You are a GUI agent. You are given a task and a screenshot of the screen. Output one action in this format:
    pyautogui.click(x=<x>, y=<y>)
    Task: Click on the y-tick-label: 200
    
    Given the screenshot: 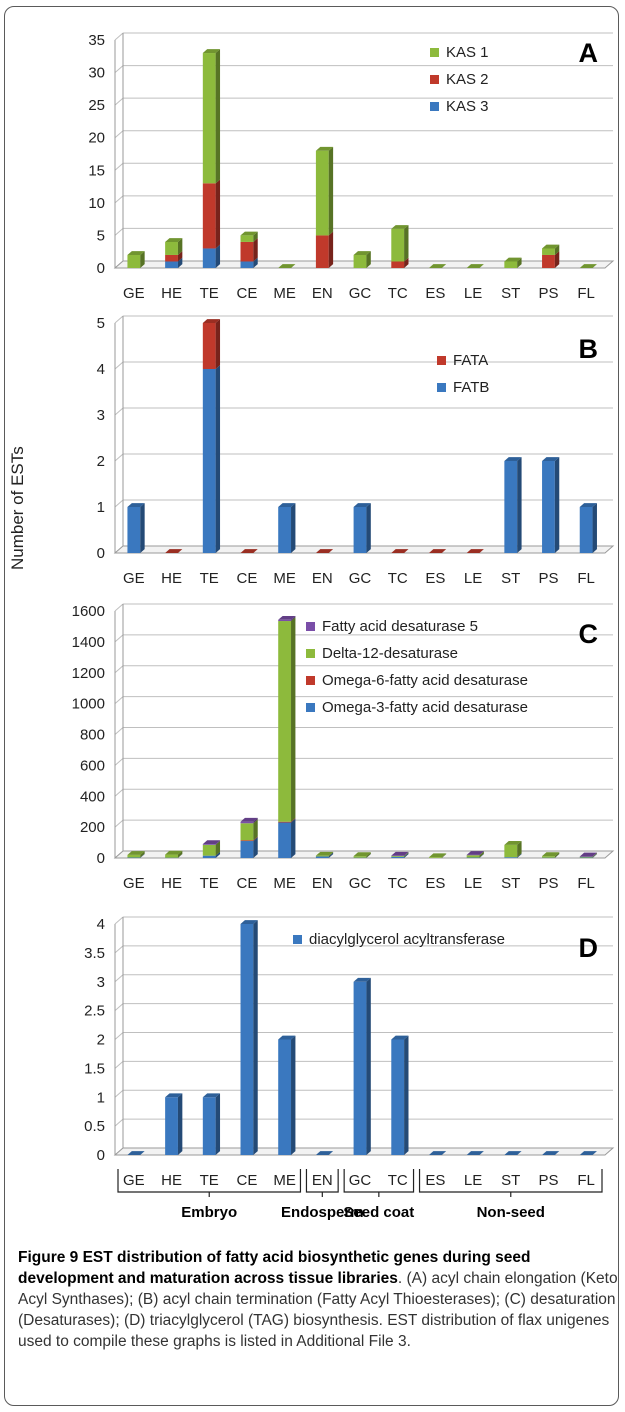 What is the action you would take?
    pyautogui.click(x=92, y=827)
    